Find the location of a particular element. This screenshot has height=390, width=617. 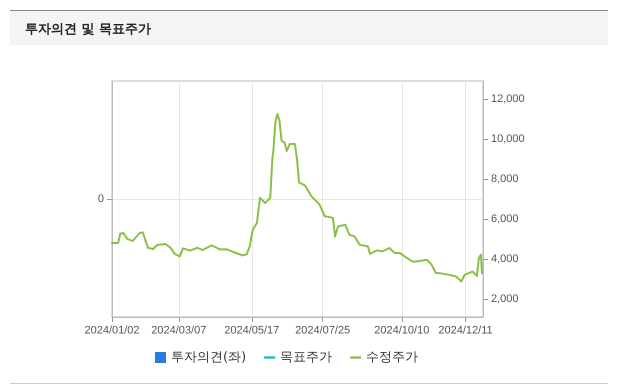

x-tick-label: 2024/01/02 is located at coordinates (112, 330).